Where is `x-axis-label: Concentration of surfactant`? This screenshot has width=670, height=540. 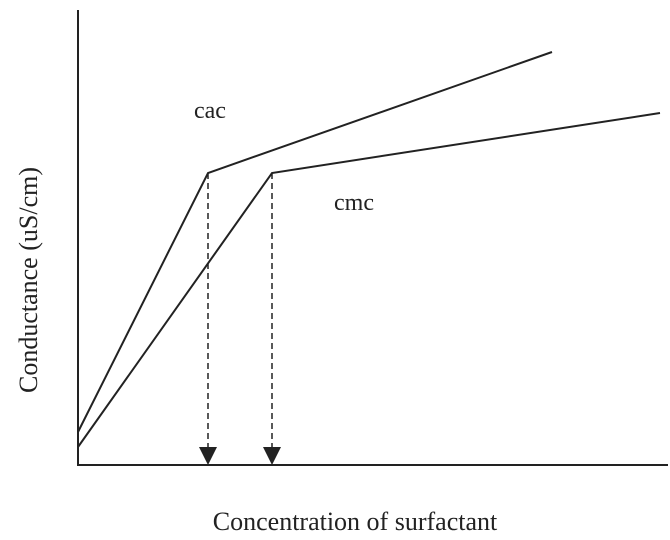
x-axis-label: Concentration of surfactant is located at coordinates (355, 521).